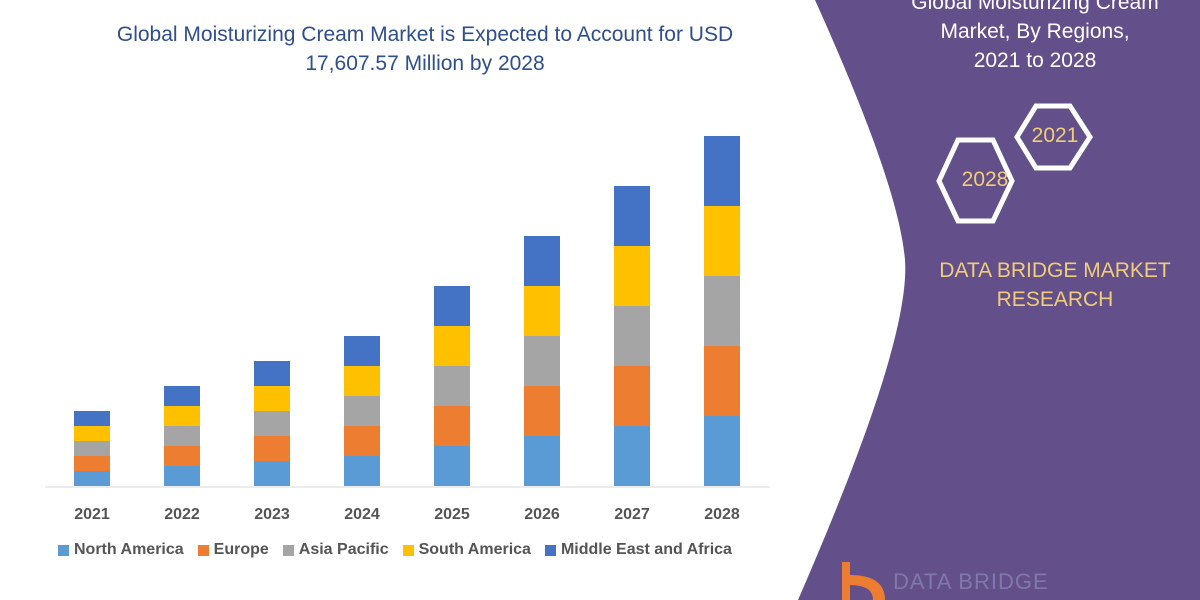 The height and width of the screenshot is (600, 1200). I want to click on panel-title-line: Global Moisturizing Cream, so click(1035, 7).